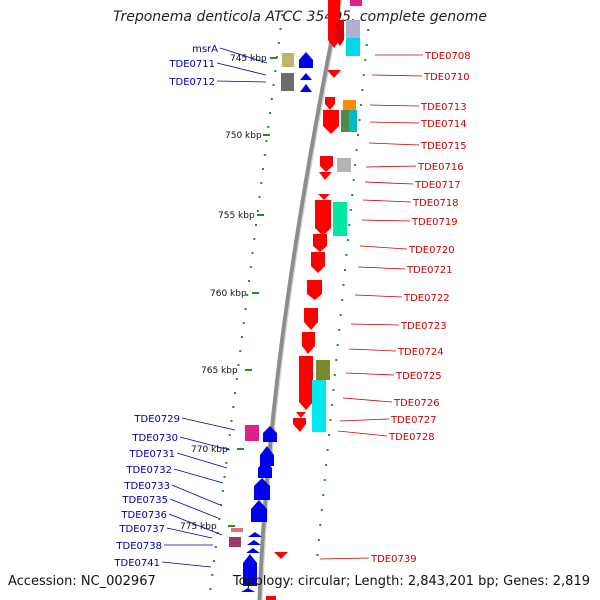  What do you see at coordinates (255, 534) in the screenshot?
I see `gene-arrow-TDE0737` at bounding box center [255, 534].